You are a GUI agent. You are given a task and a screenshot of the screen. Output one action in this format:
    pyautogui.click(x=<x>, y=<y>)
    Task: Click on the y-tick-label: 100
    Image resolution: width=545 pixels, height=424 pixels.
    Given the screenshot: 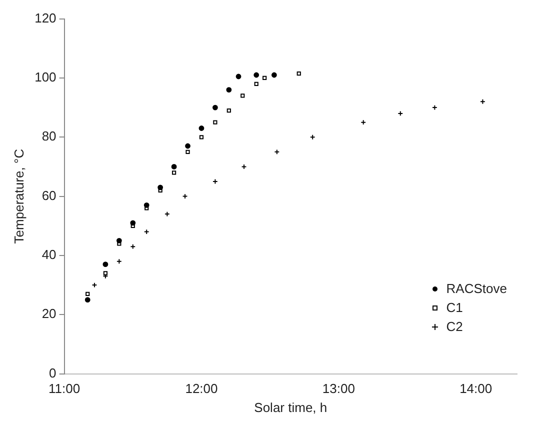 What is the action you would take?
    pyautogui.click(x=45, y=77)
    